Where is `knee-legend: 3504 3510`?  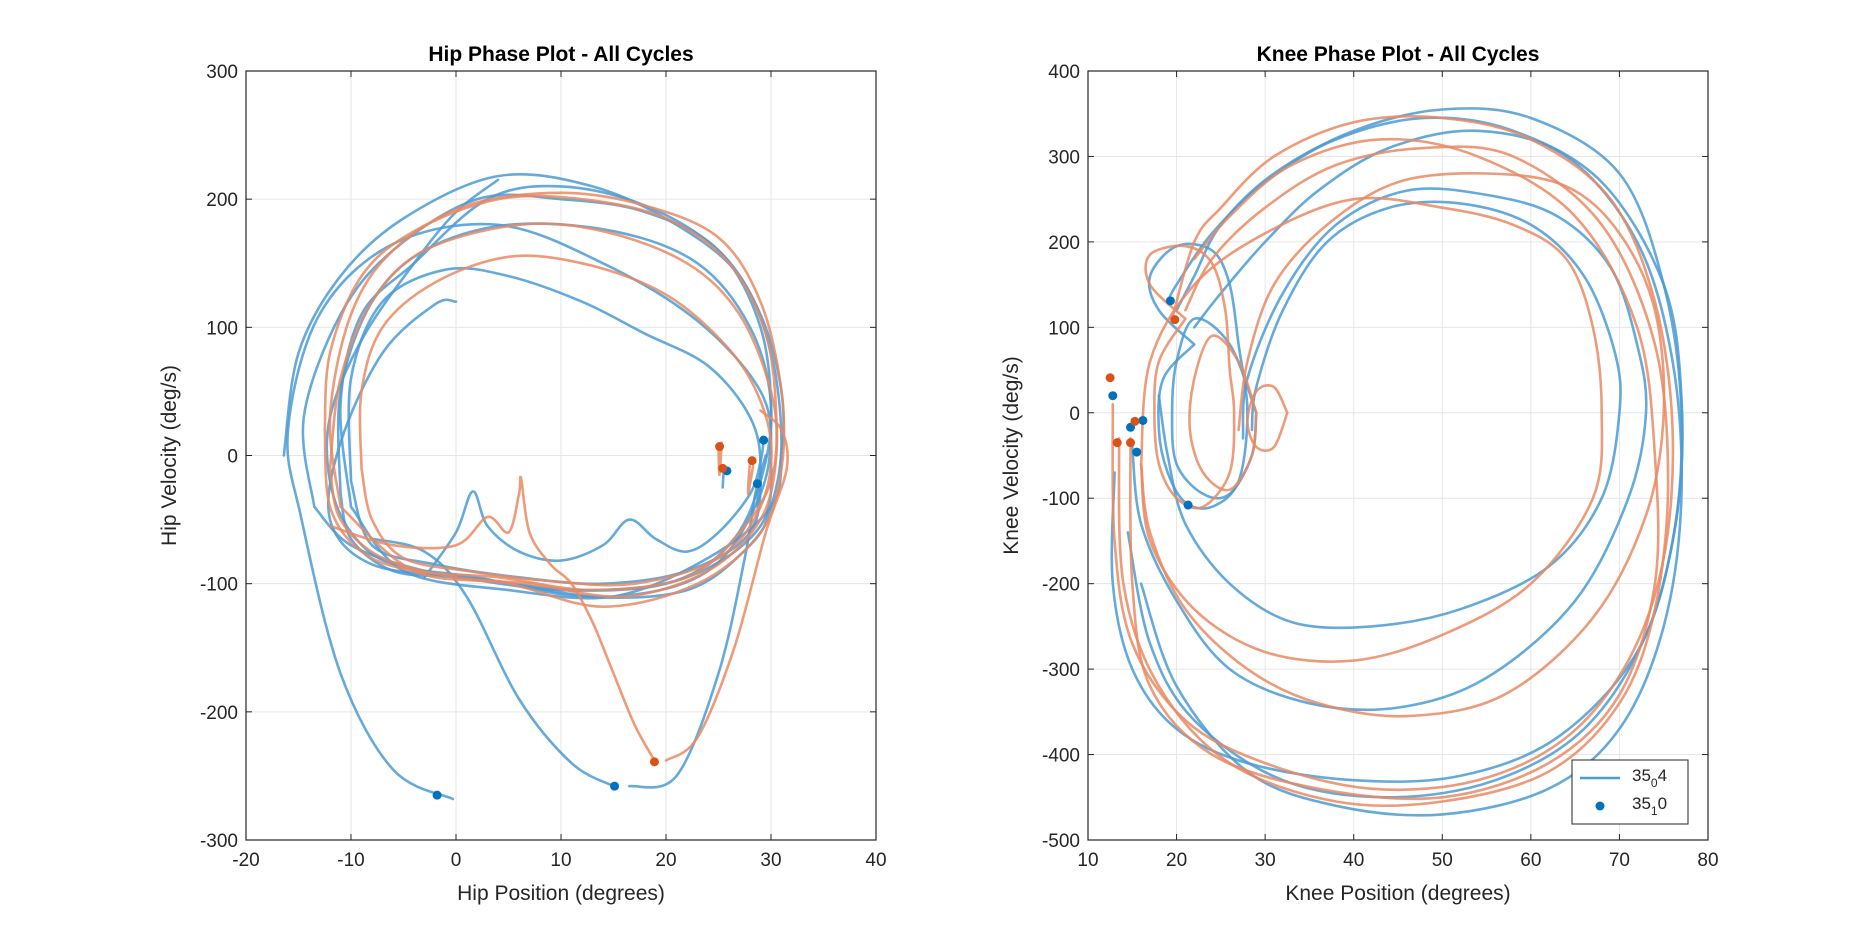 knee-legend: 3504 3510 is located at coordinates (1630, 792).